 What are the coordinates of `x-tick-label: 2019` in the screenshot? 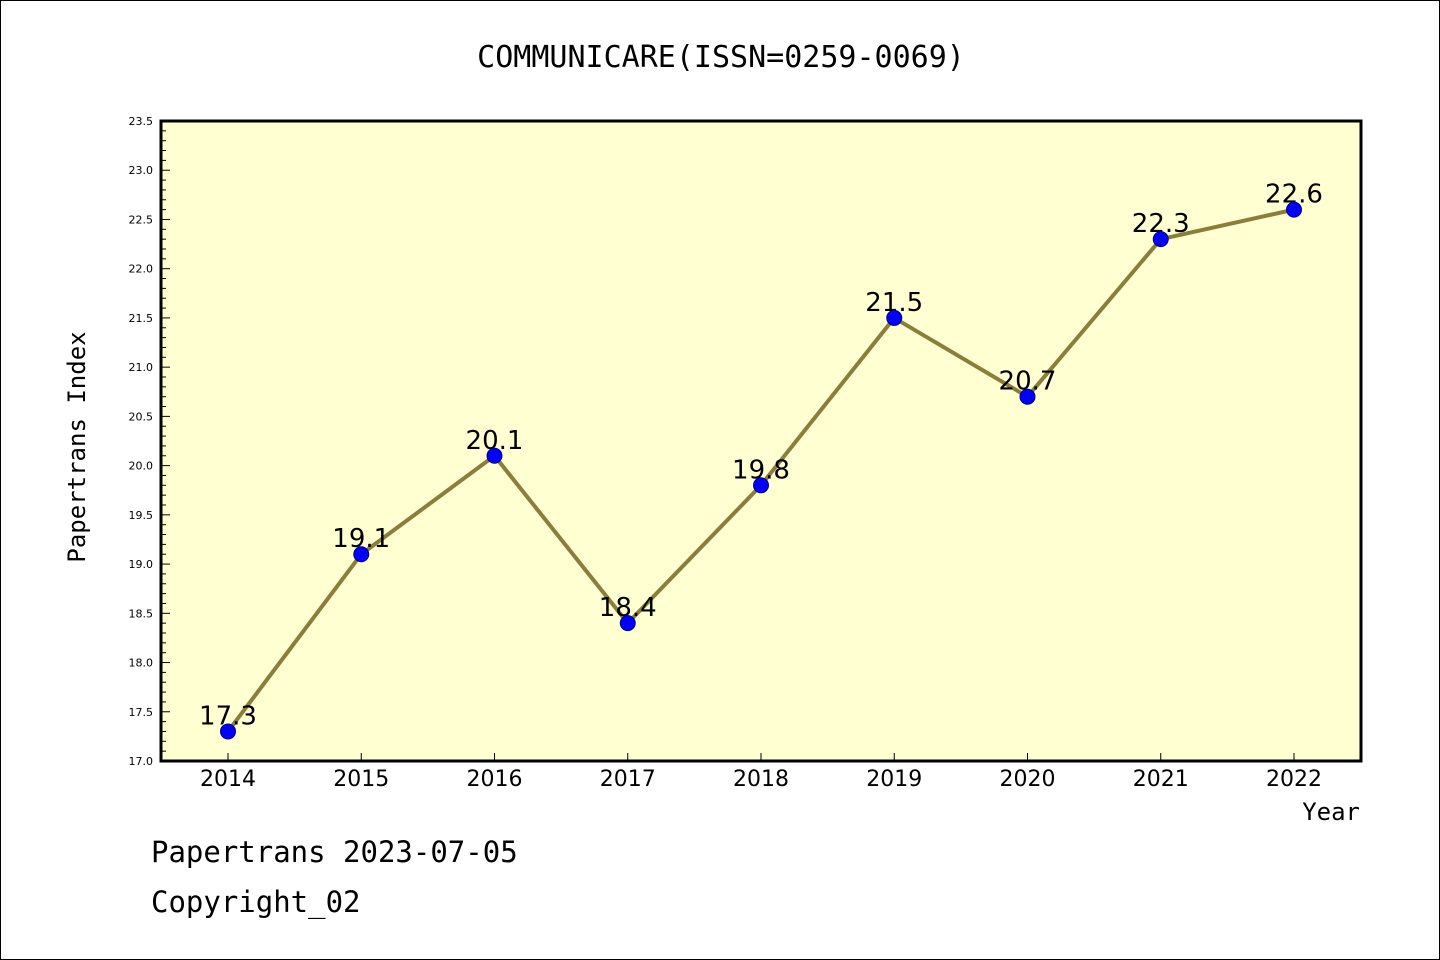 It's located at (894, 779).